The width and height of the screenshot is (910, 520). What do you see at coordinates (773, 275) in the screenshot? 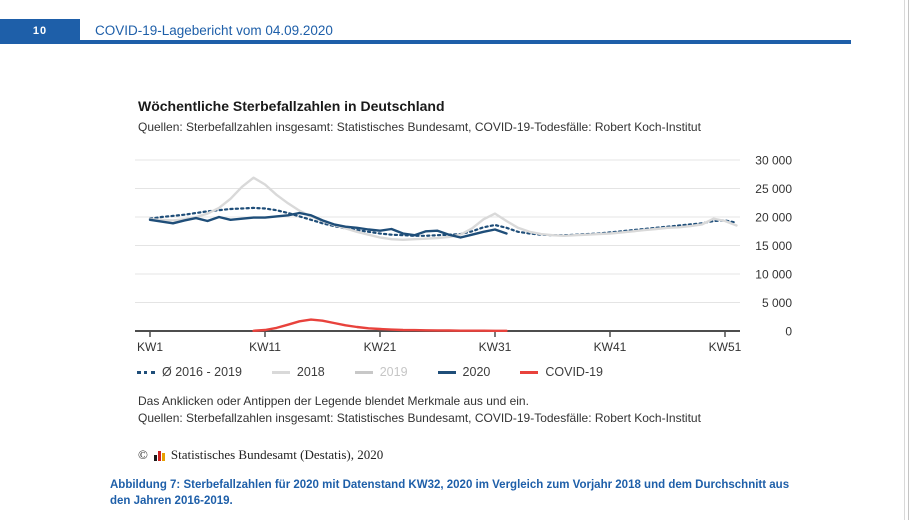
I see `y-axis-tick-label: 10 000` at bounding box center [773, 275].